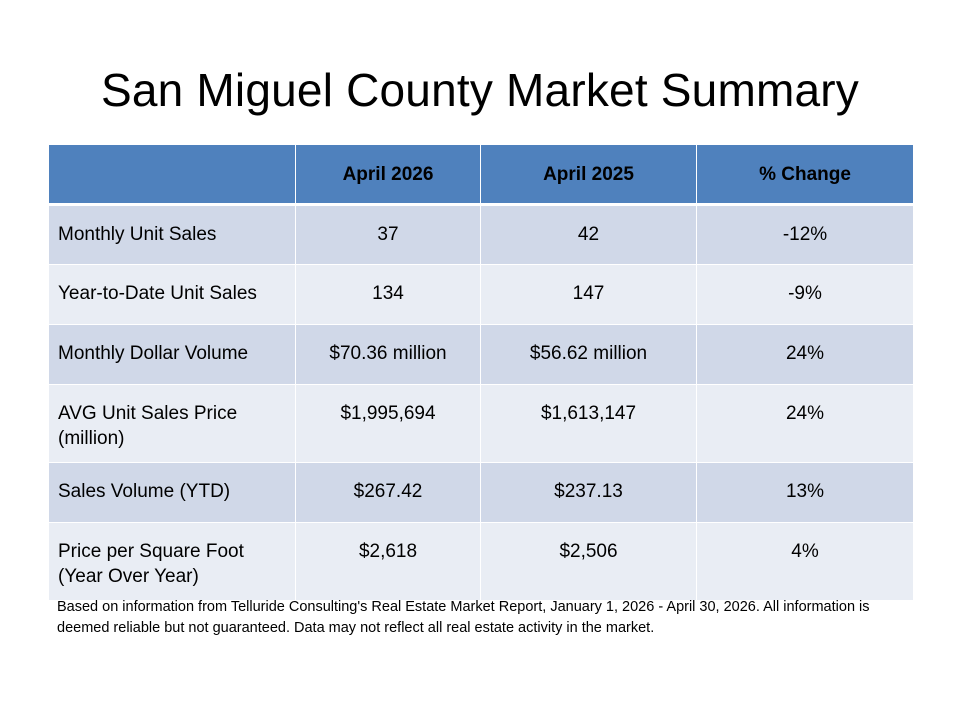 The height and width of the screenshot is (720, 960). What do you see at coordinates (388, 354) in the screenshot?
I see `cell-april-2026: $70.36 million` at bounding box center [388, 354].